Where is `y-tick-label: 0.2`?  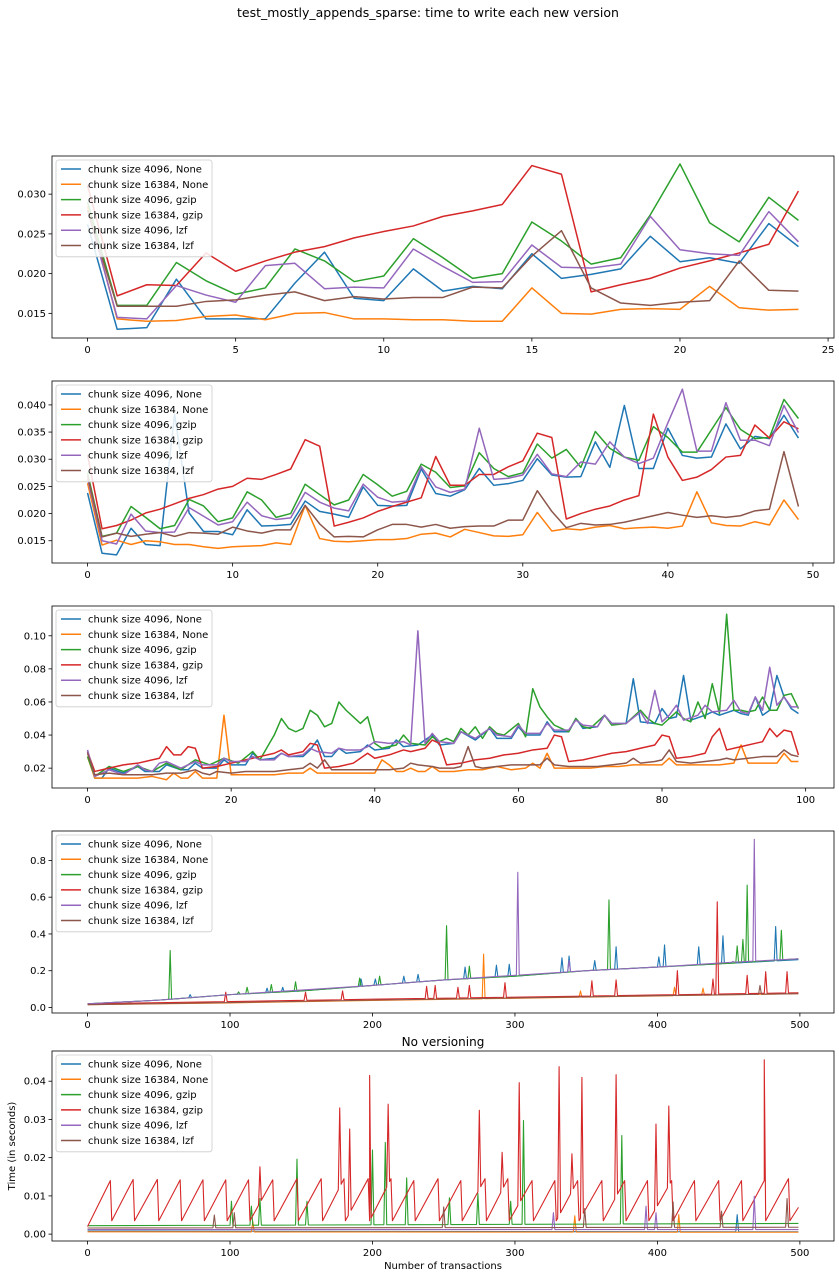 y-tick-label: 0.2 is located at coordinates (38, 971).